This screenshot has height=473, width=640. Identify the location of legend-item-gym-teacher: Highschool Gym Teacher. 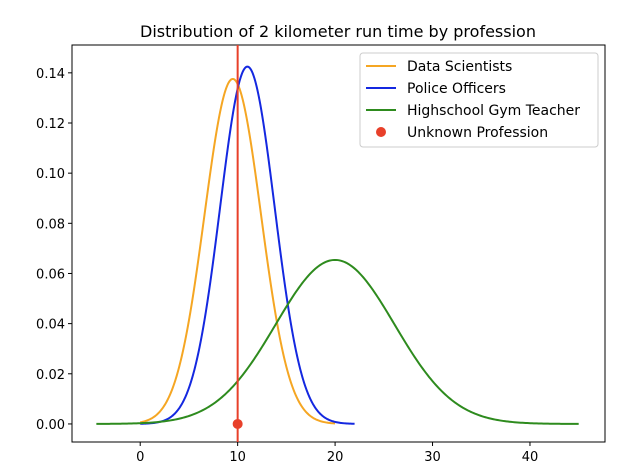
(473, 111).